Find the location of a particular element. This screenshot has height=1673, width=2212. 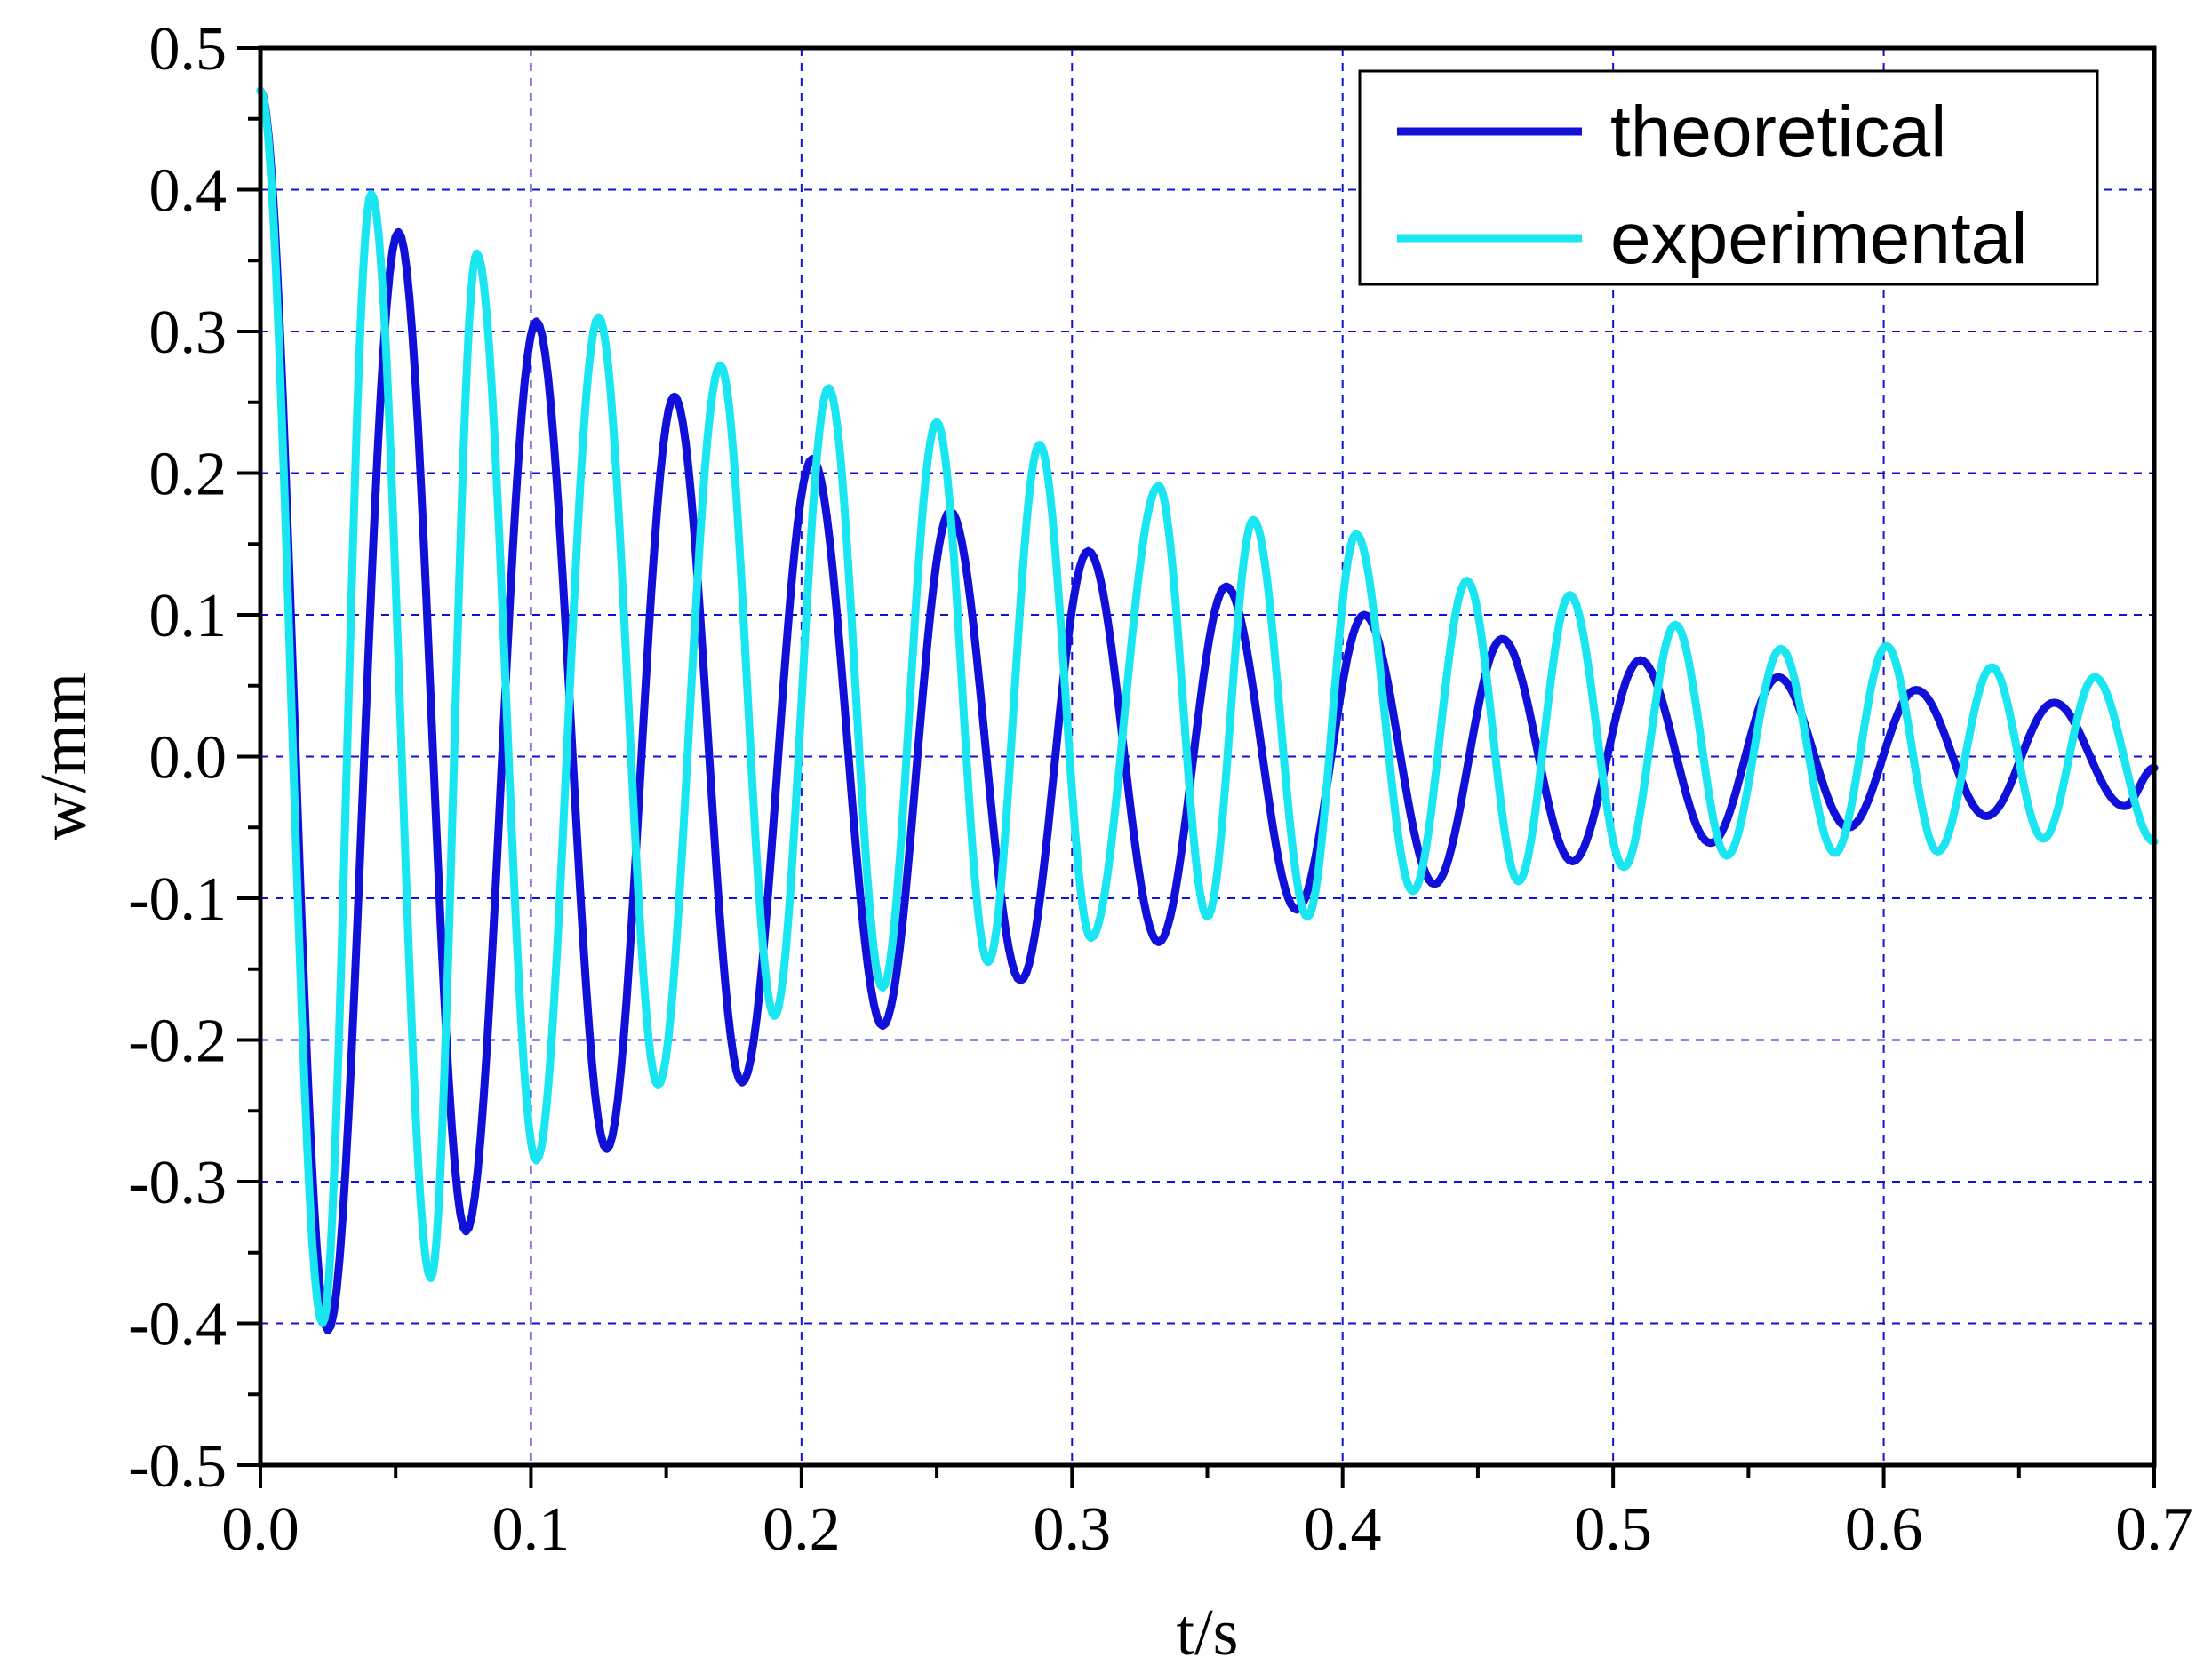

y-tick-label: -0.2 is located at coordinates (177, 1042).